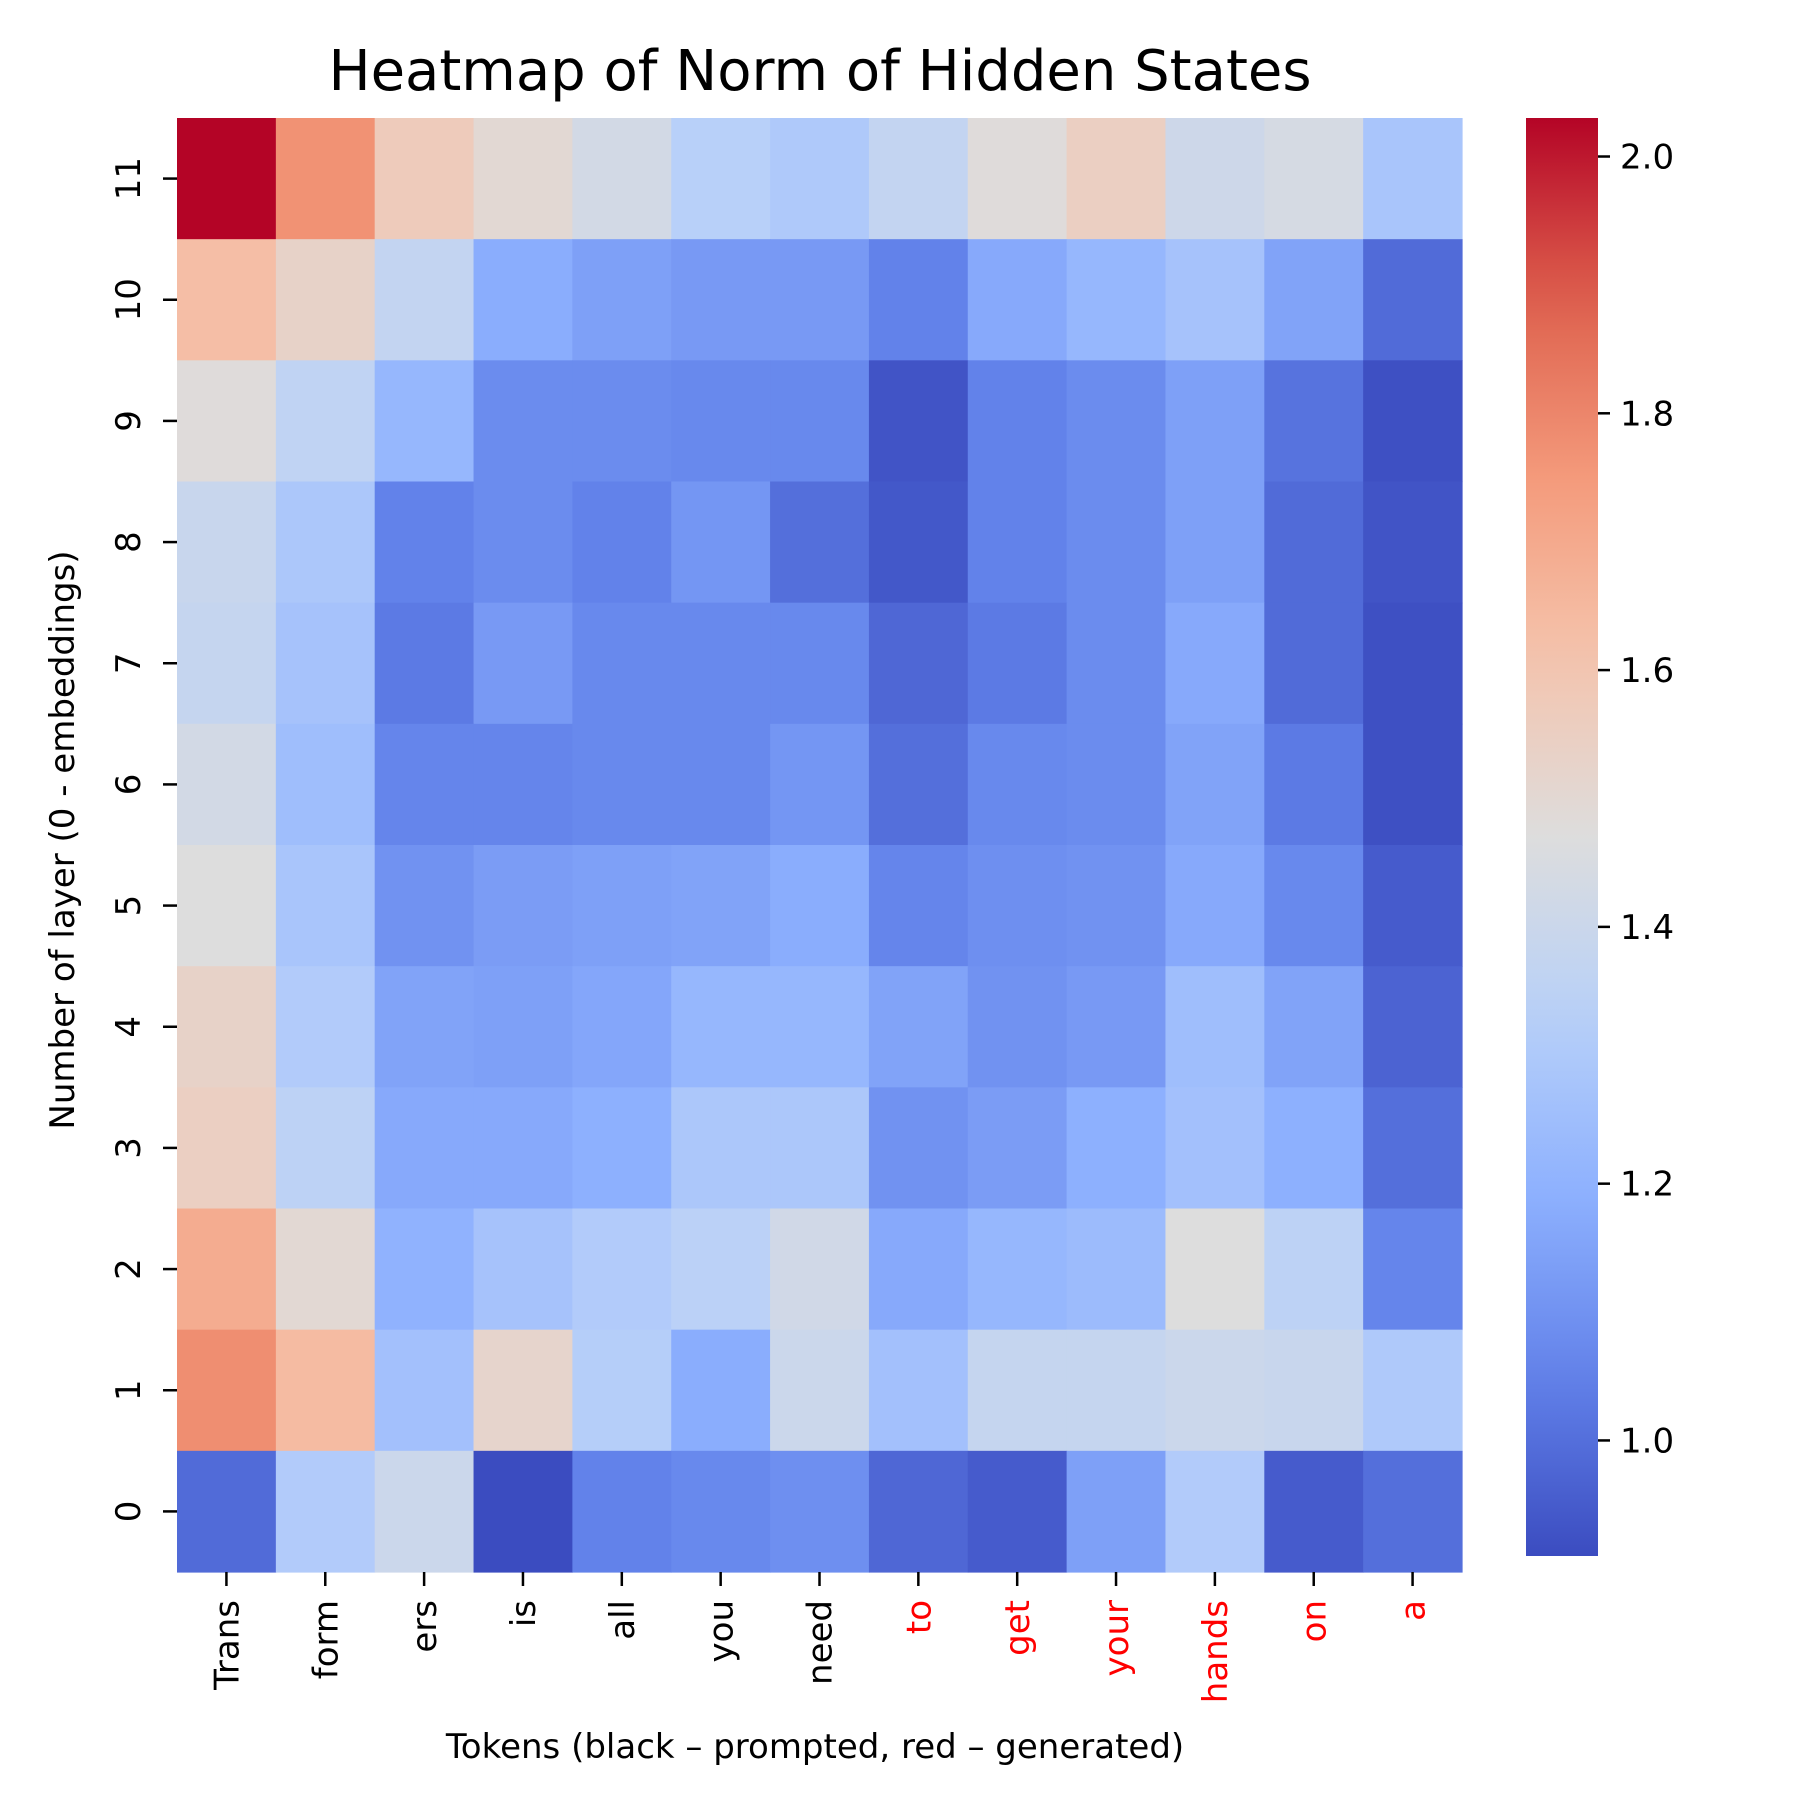 The width and height of the screenshot is (1800, 1800). What do you see at coordinates (63, 839) in the screenshot?
I see `y-axis-label: Number of layer (0 - embeddings)` at bounding box center [63, 839].